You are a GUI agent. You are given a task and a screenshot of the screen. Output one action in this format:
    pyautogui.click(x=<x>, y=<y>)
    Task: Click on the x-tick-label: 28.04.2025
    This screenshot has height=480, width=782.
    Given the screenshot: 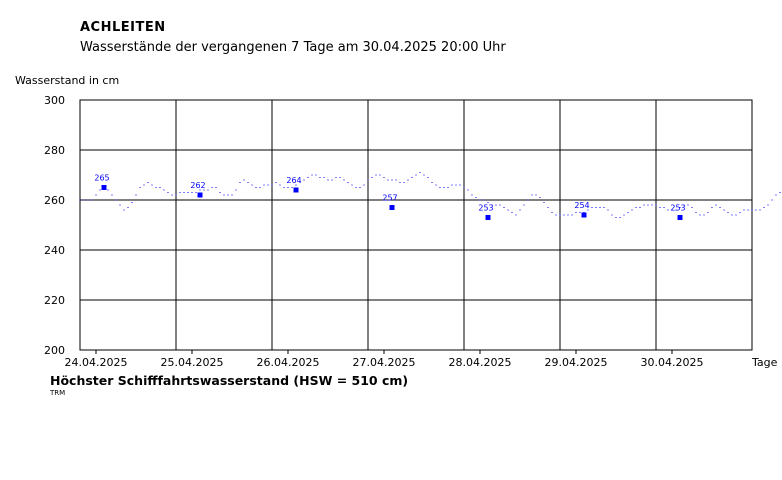 What is the action you would take?
    pyautogui.click(x=480, y=362)
    